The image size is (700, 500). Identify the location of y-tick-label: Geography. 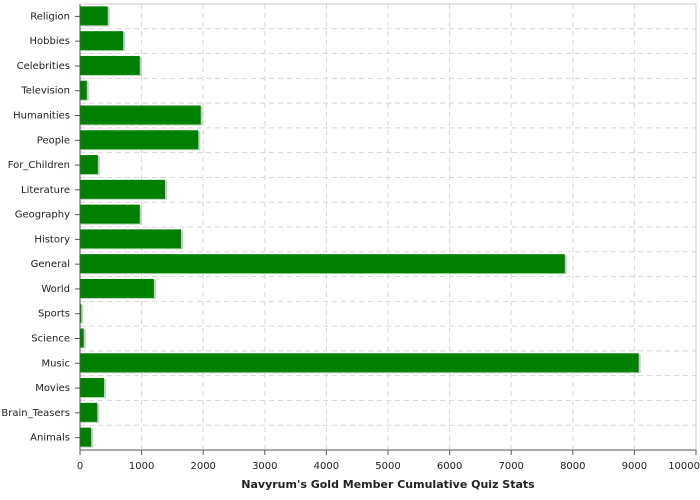
(42, 215).